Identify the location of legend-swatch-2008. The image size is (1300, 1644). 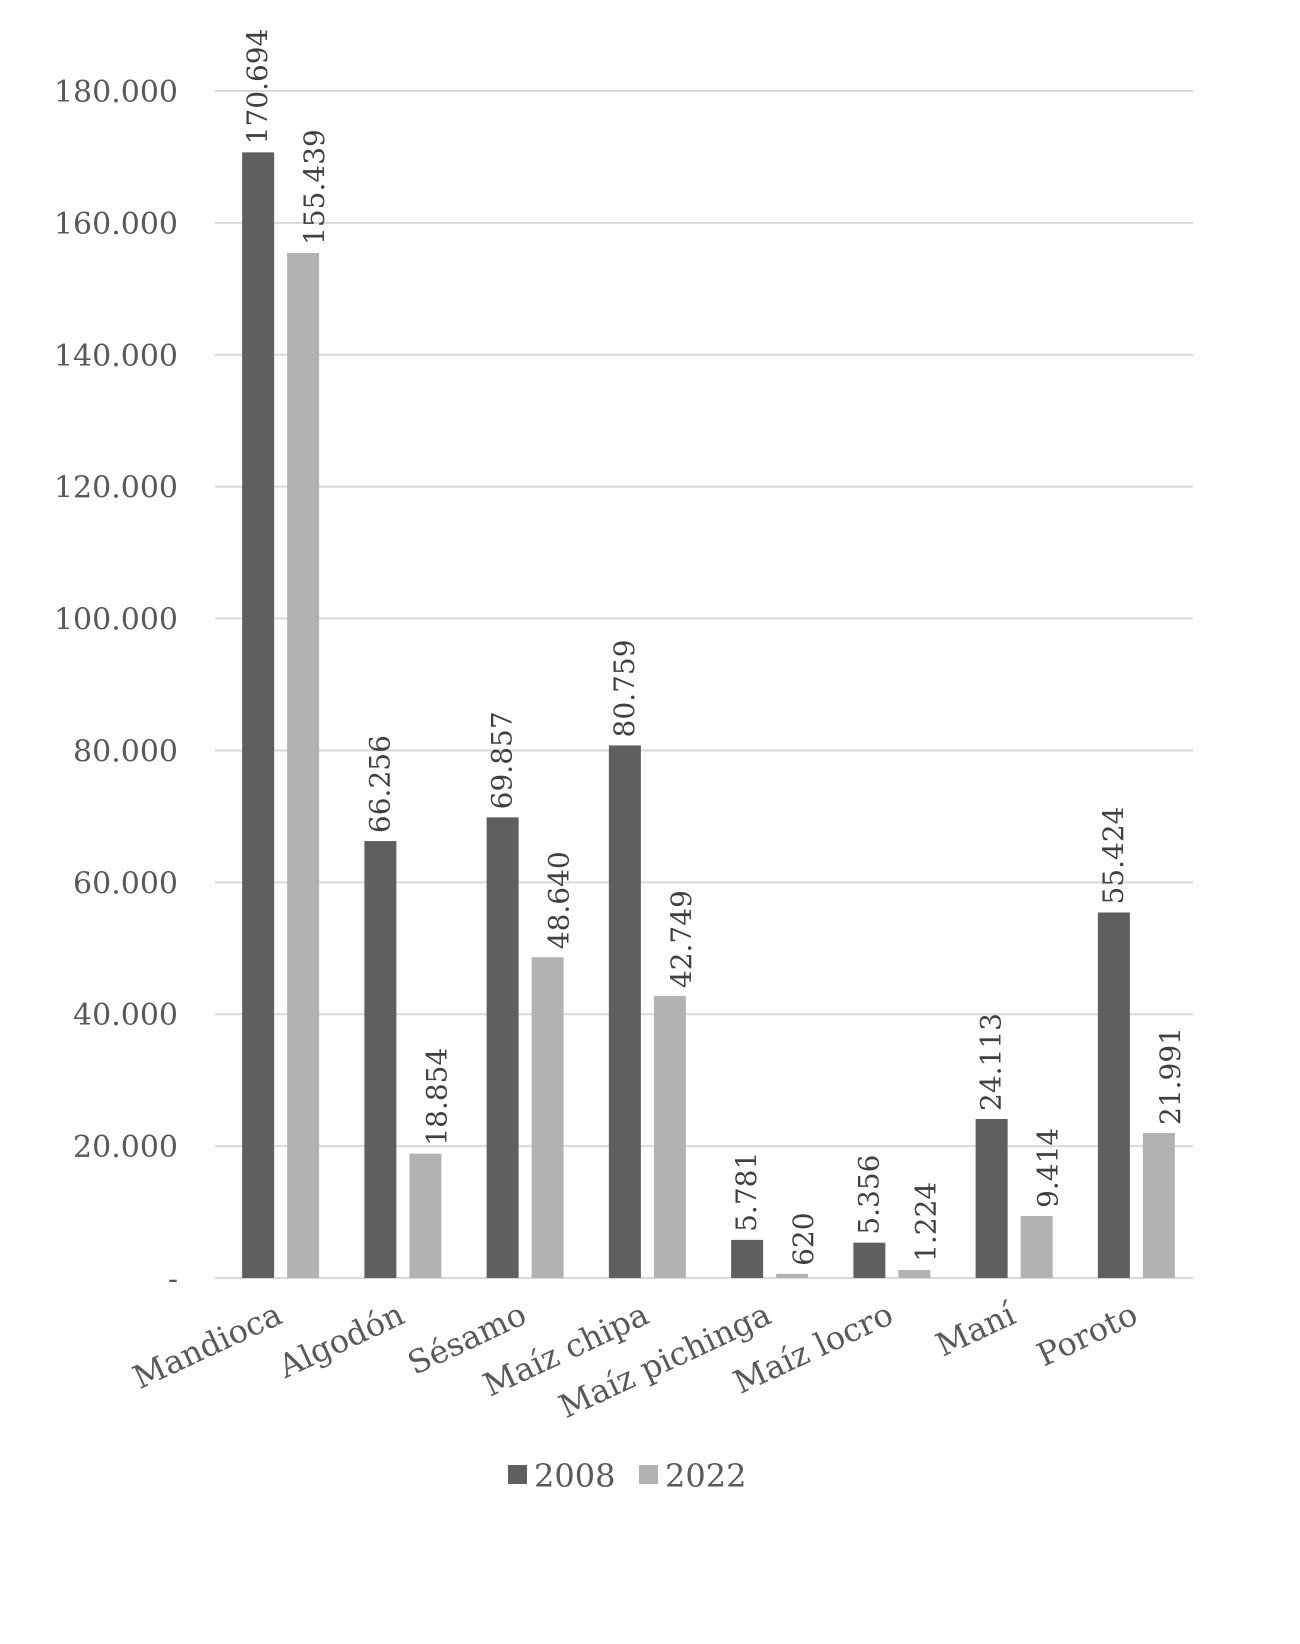
(517, 1474).